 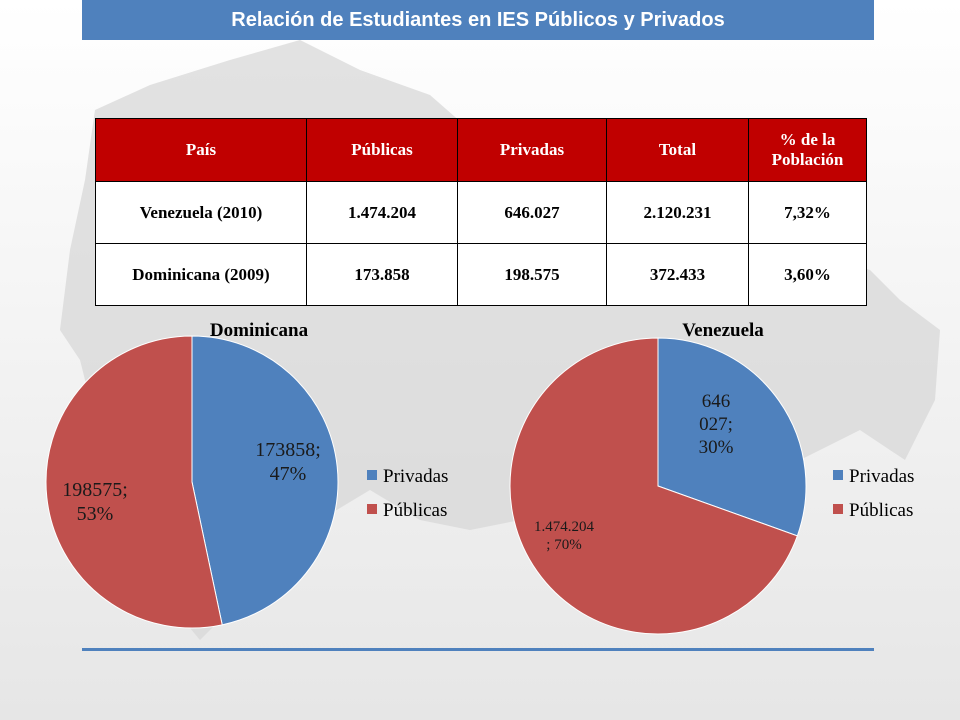 What do you see at coordinates (259, 330) in the screenshot?
I see `chart-title: Dominicana` at bounding box center [259, 330].